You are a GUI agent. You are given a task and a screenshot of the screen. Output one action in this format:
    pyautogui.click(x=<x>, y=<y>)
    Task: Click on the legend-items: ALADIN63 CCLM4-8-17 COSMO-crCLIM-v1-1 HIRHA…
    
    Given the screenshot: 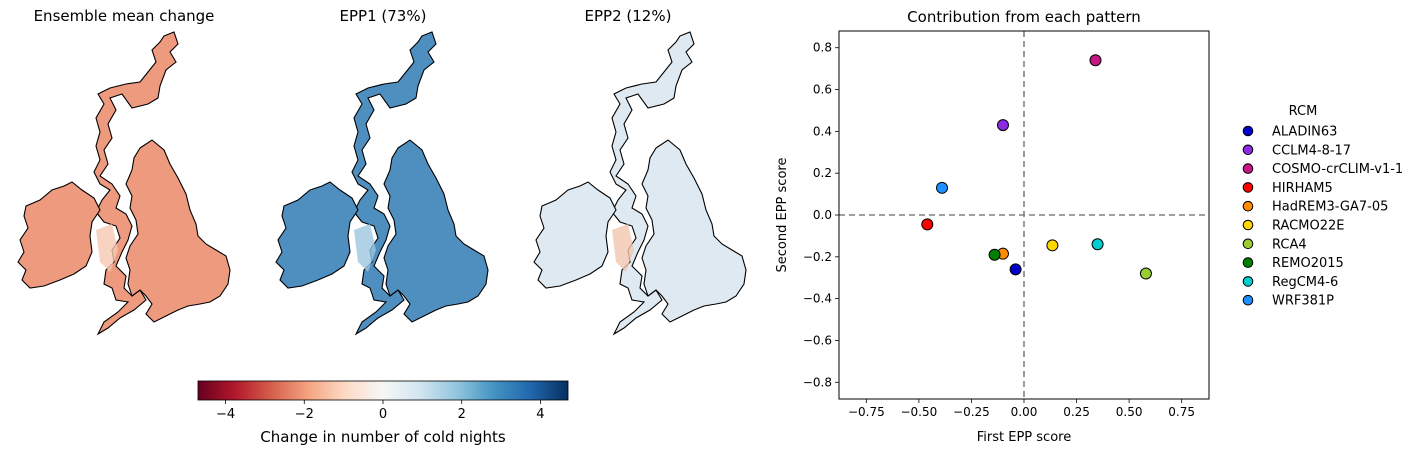 What is the action you would take?
    pyautogui.click(x=1322, y=217)
    